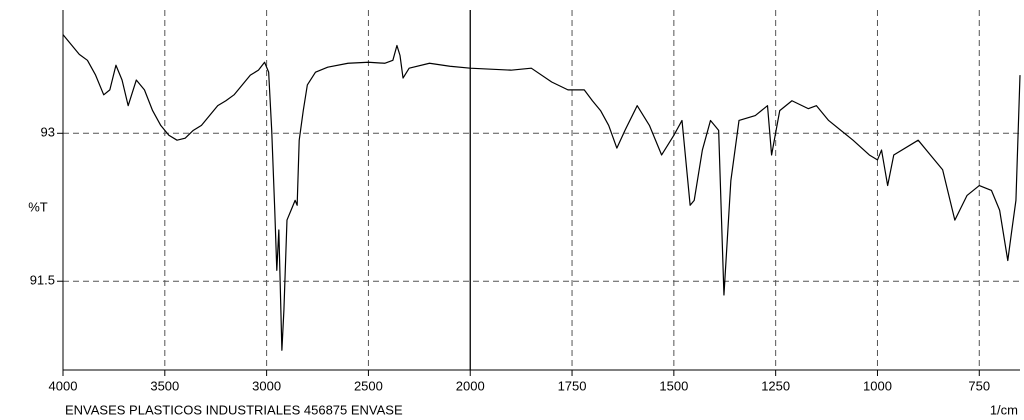 This screenshot has height=420, width=1024. What do you see at coordinates (38, 206) in the screenshot?
I see `y-axis-label: %T` at bounding box center [38, 206].